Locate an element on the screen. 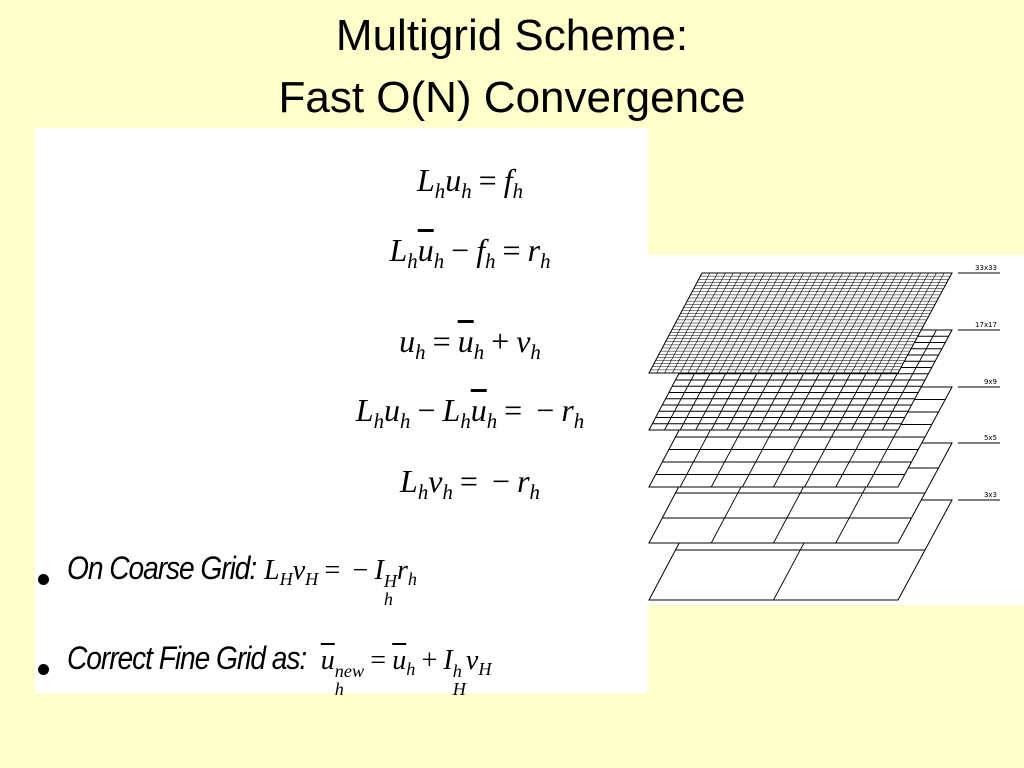  subscript: H is located at coordinates (485, 669).